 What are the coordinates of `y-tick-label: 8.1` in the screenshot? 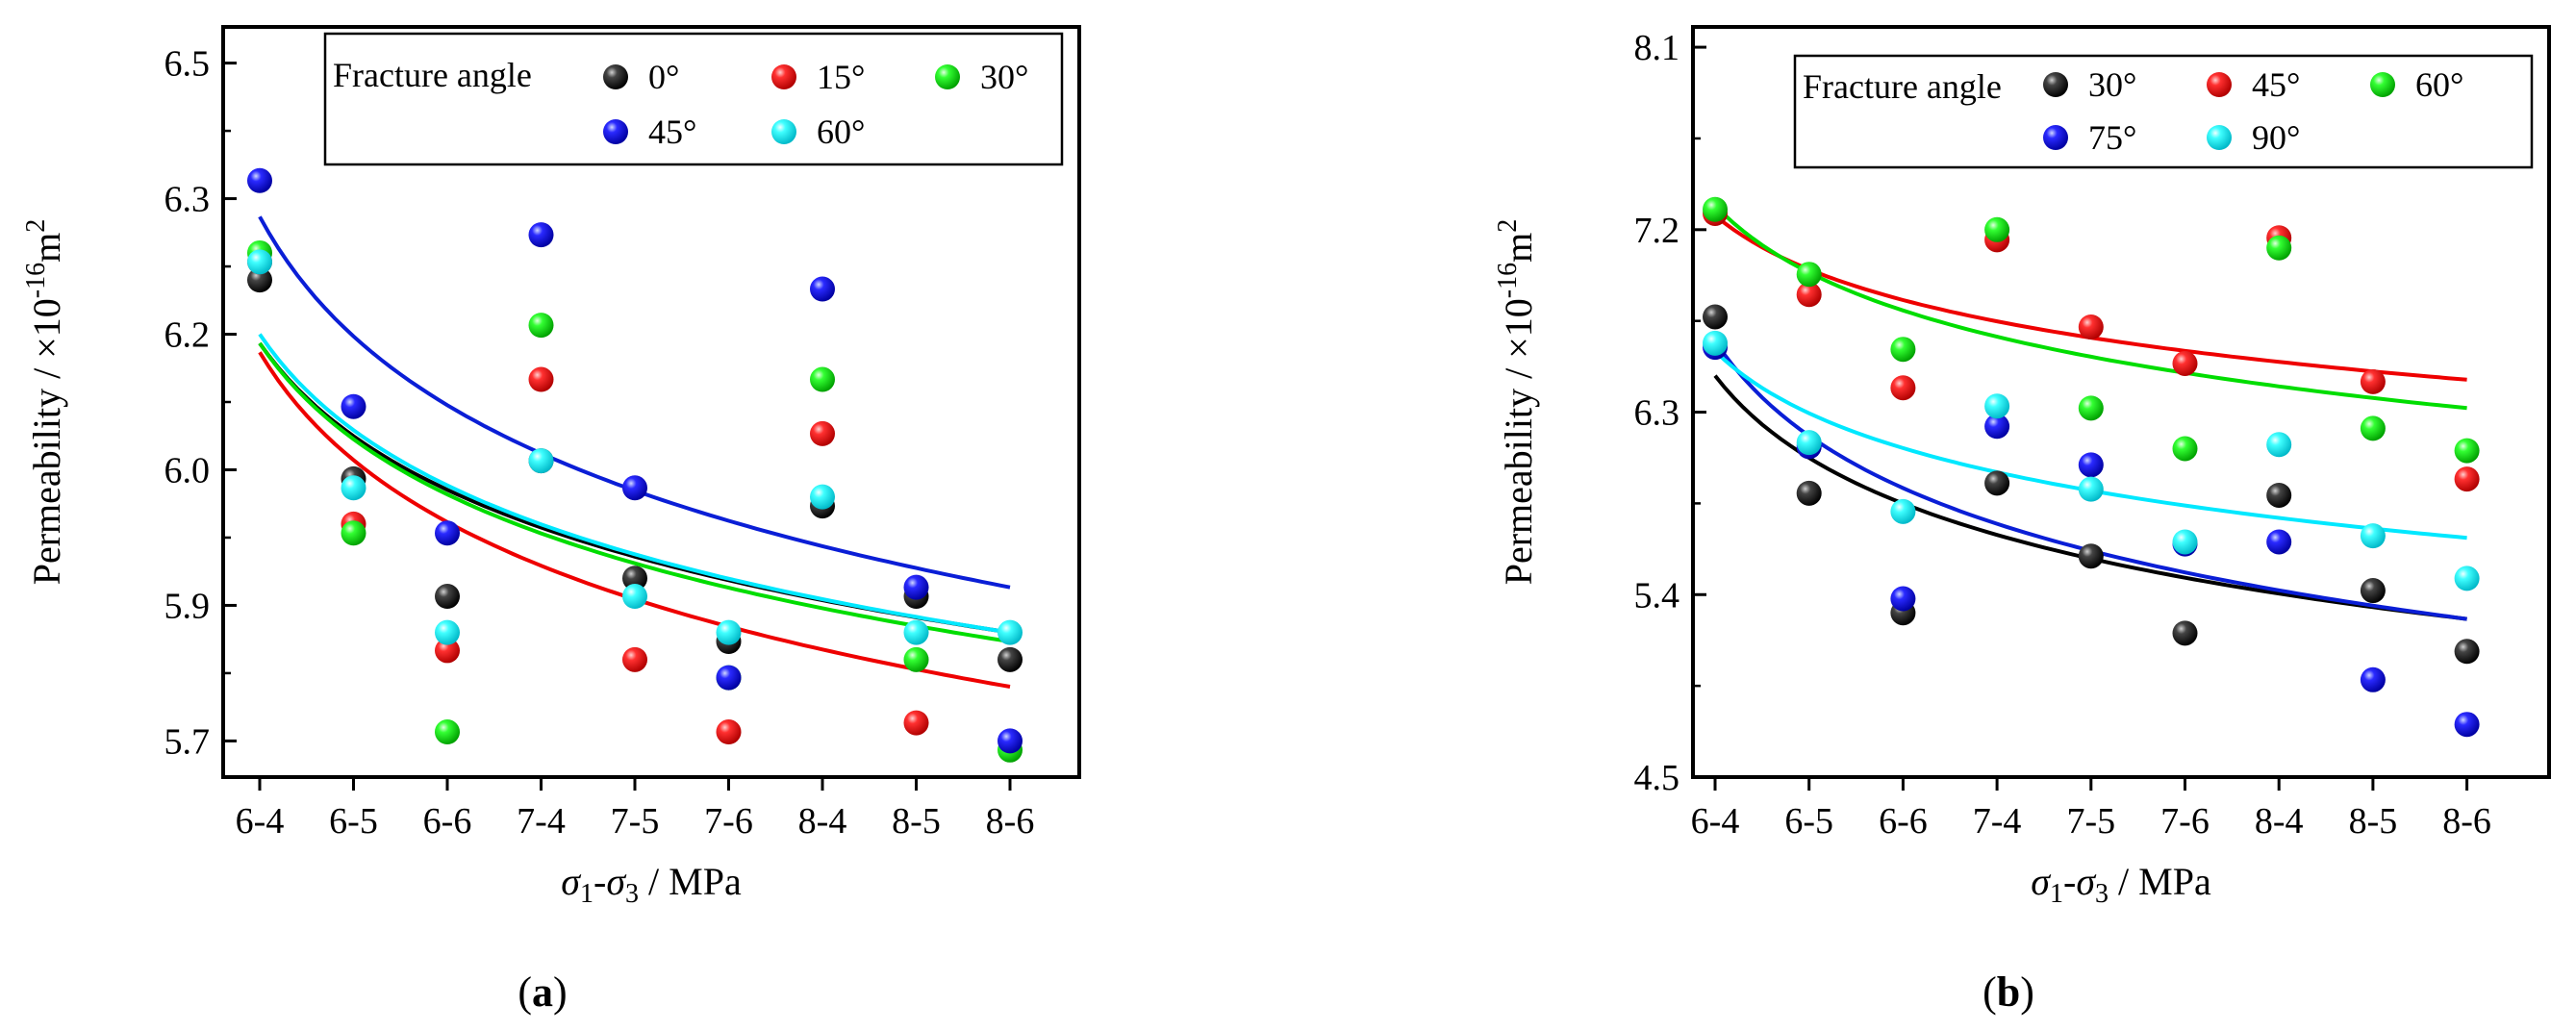 It's located at (1657, 48).